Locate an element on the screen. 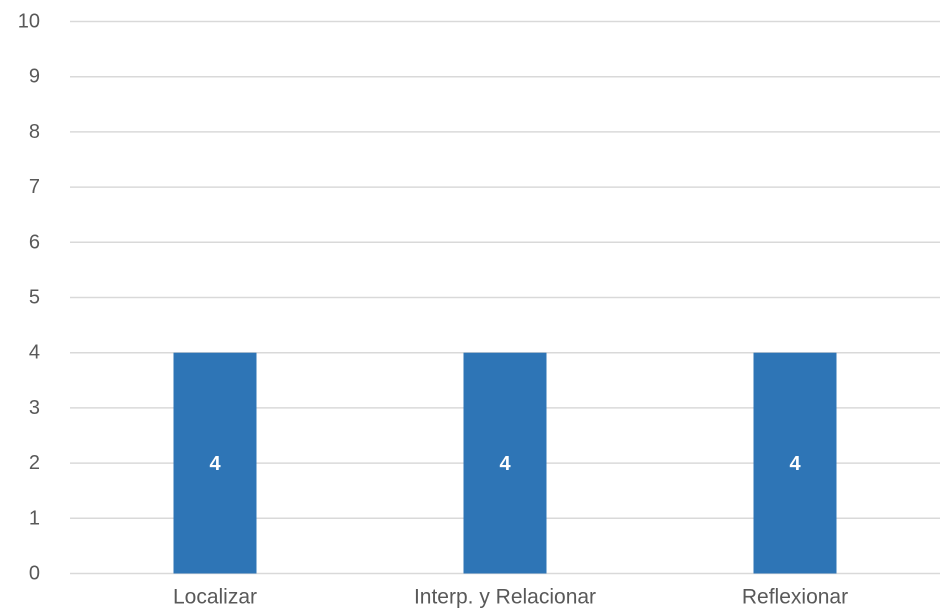  y-tick-label-2: 2 is located at coordinates (34, 463).